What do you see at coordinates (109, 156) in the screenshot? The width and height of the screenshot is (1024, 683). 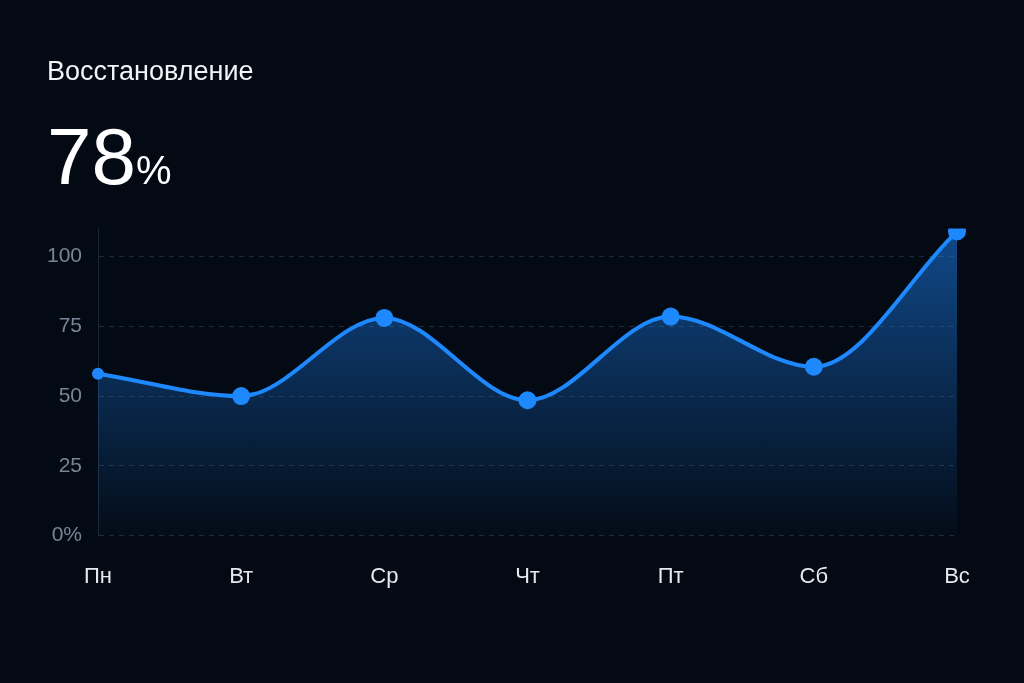 I see `chart-subtitle: 78%` at bounding box center [109, 156].